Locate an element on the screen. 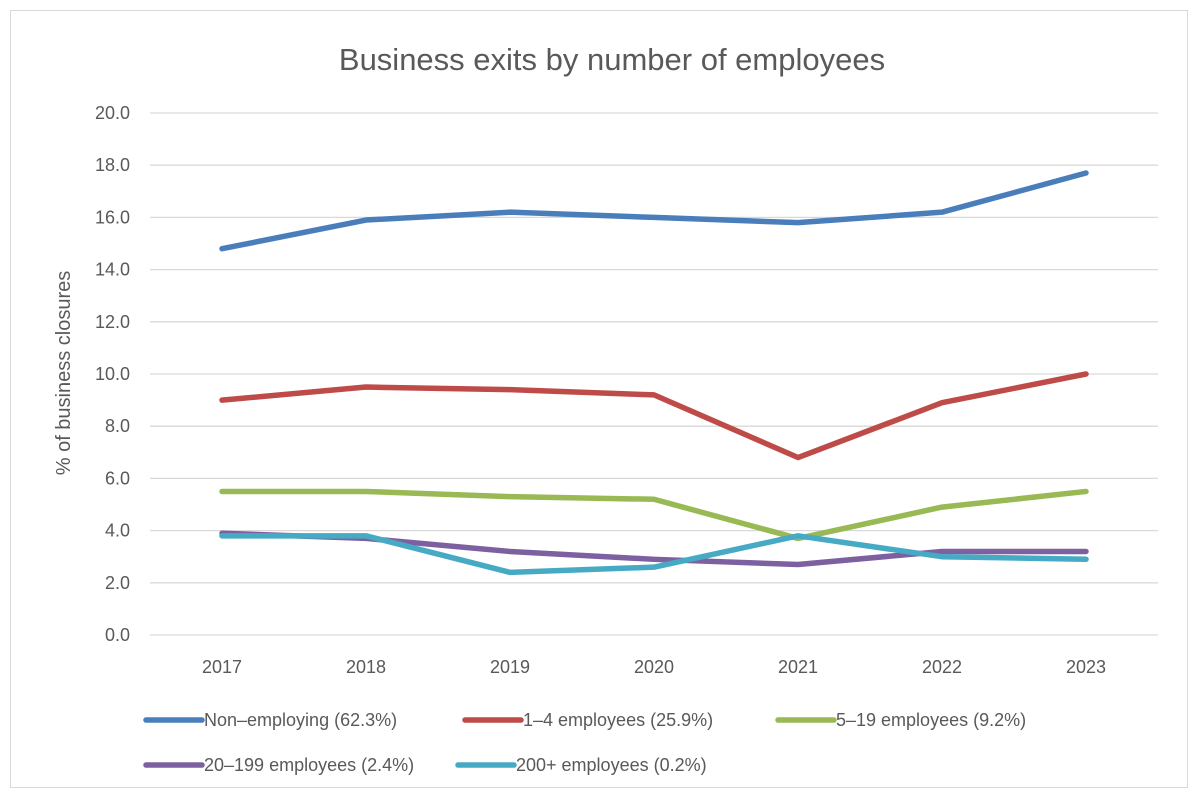  x-tick-label: 2017 is located at coordinates (222, 667).